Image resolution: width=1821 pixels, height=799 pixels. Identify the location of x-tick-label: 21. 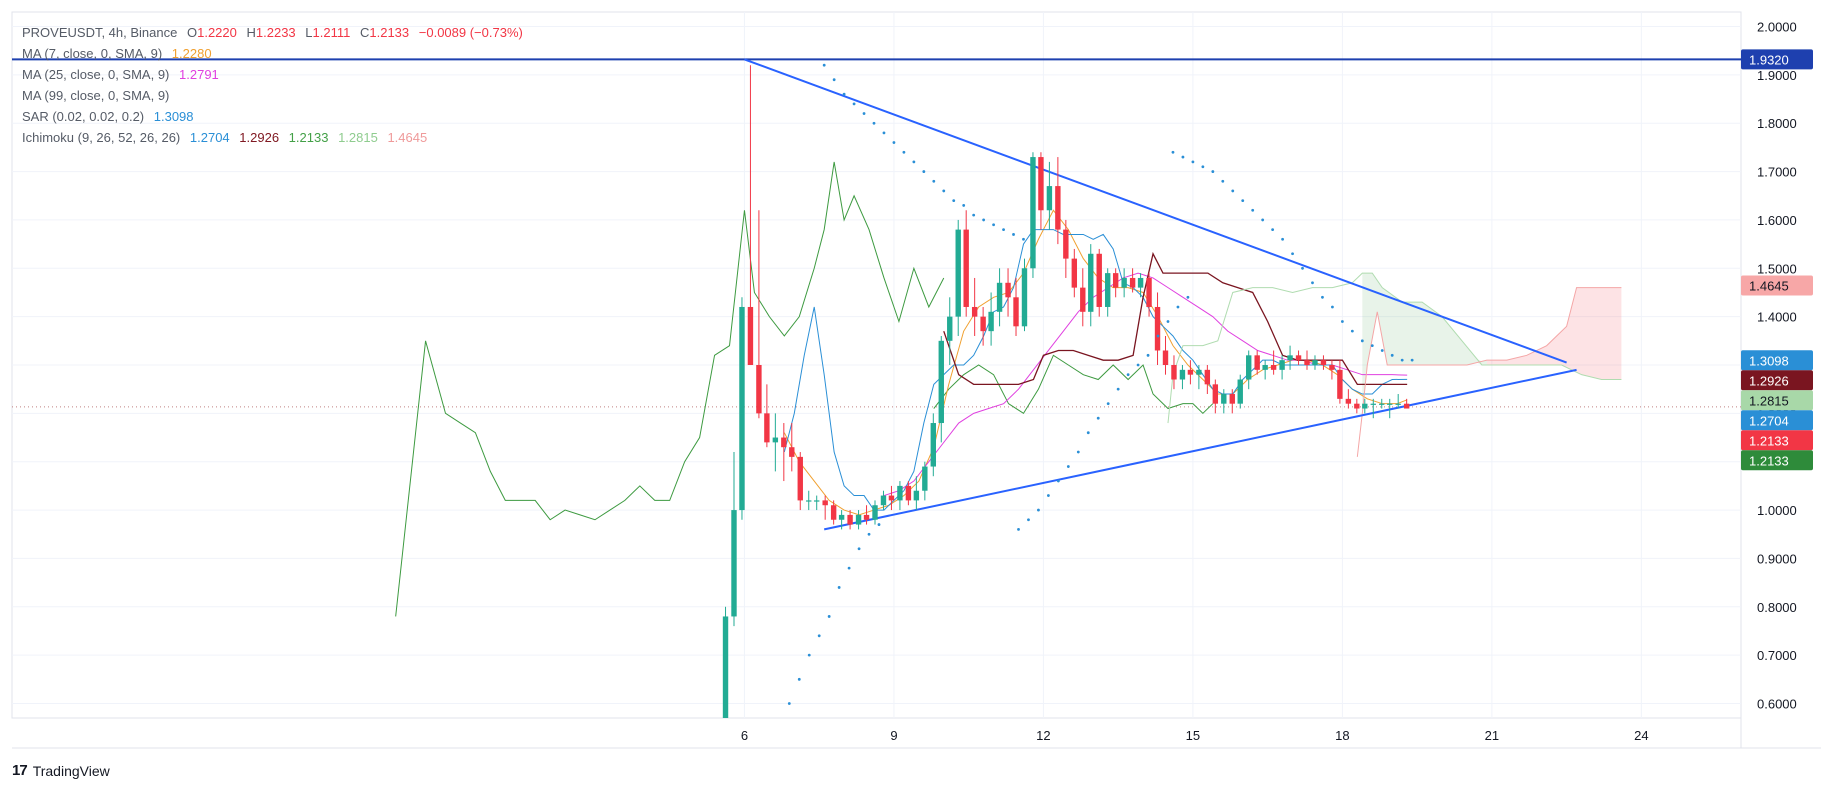
(1492, 735).